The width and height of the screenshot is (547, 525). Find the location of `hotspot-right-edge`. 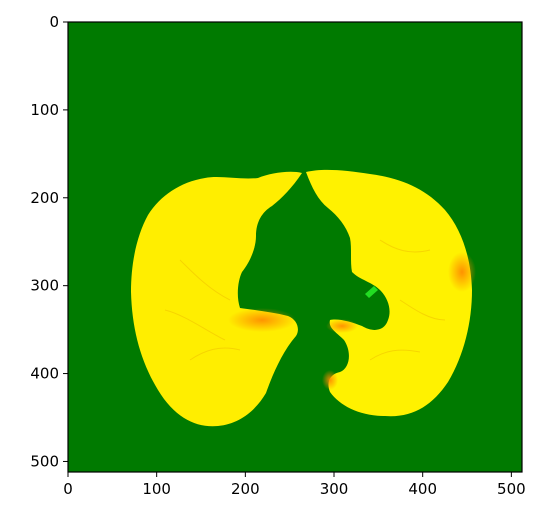

hotspot-right-edge is located at coordinates (462, 272).